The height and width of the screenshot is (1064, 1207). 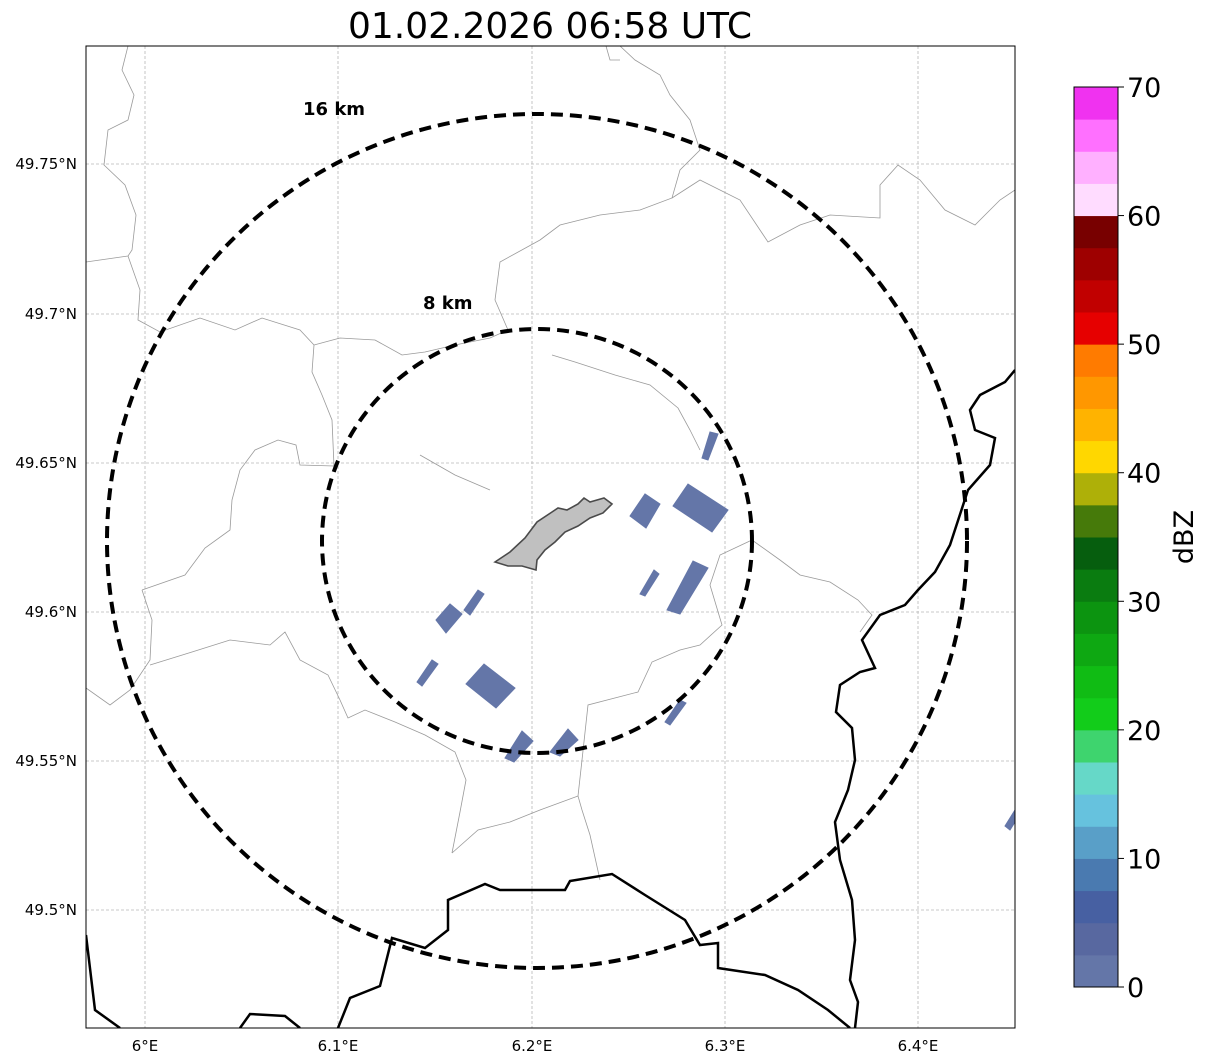 I want to click on colorbar-frame, so click(x=1096, y=537).